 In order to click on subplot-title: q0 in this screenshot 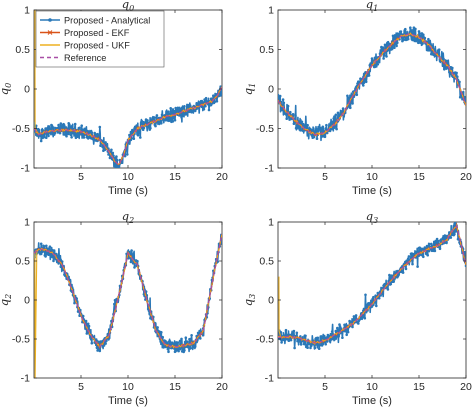, I will do `click(128, 6)`.